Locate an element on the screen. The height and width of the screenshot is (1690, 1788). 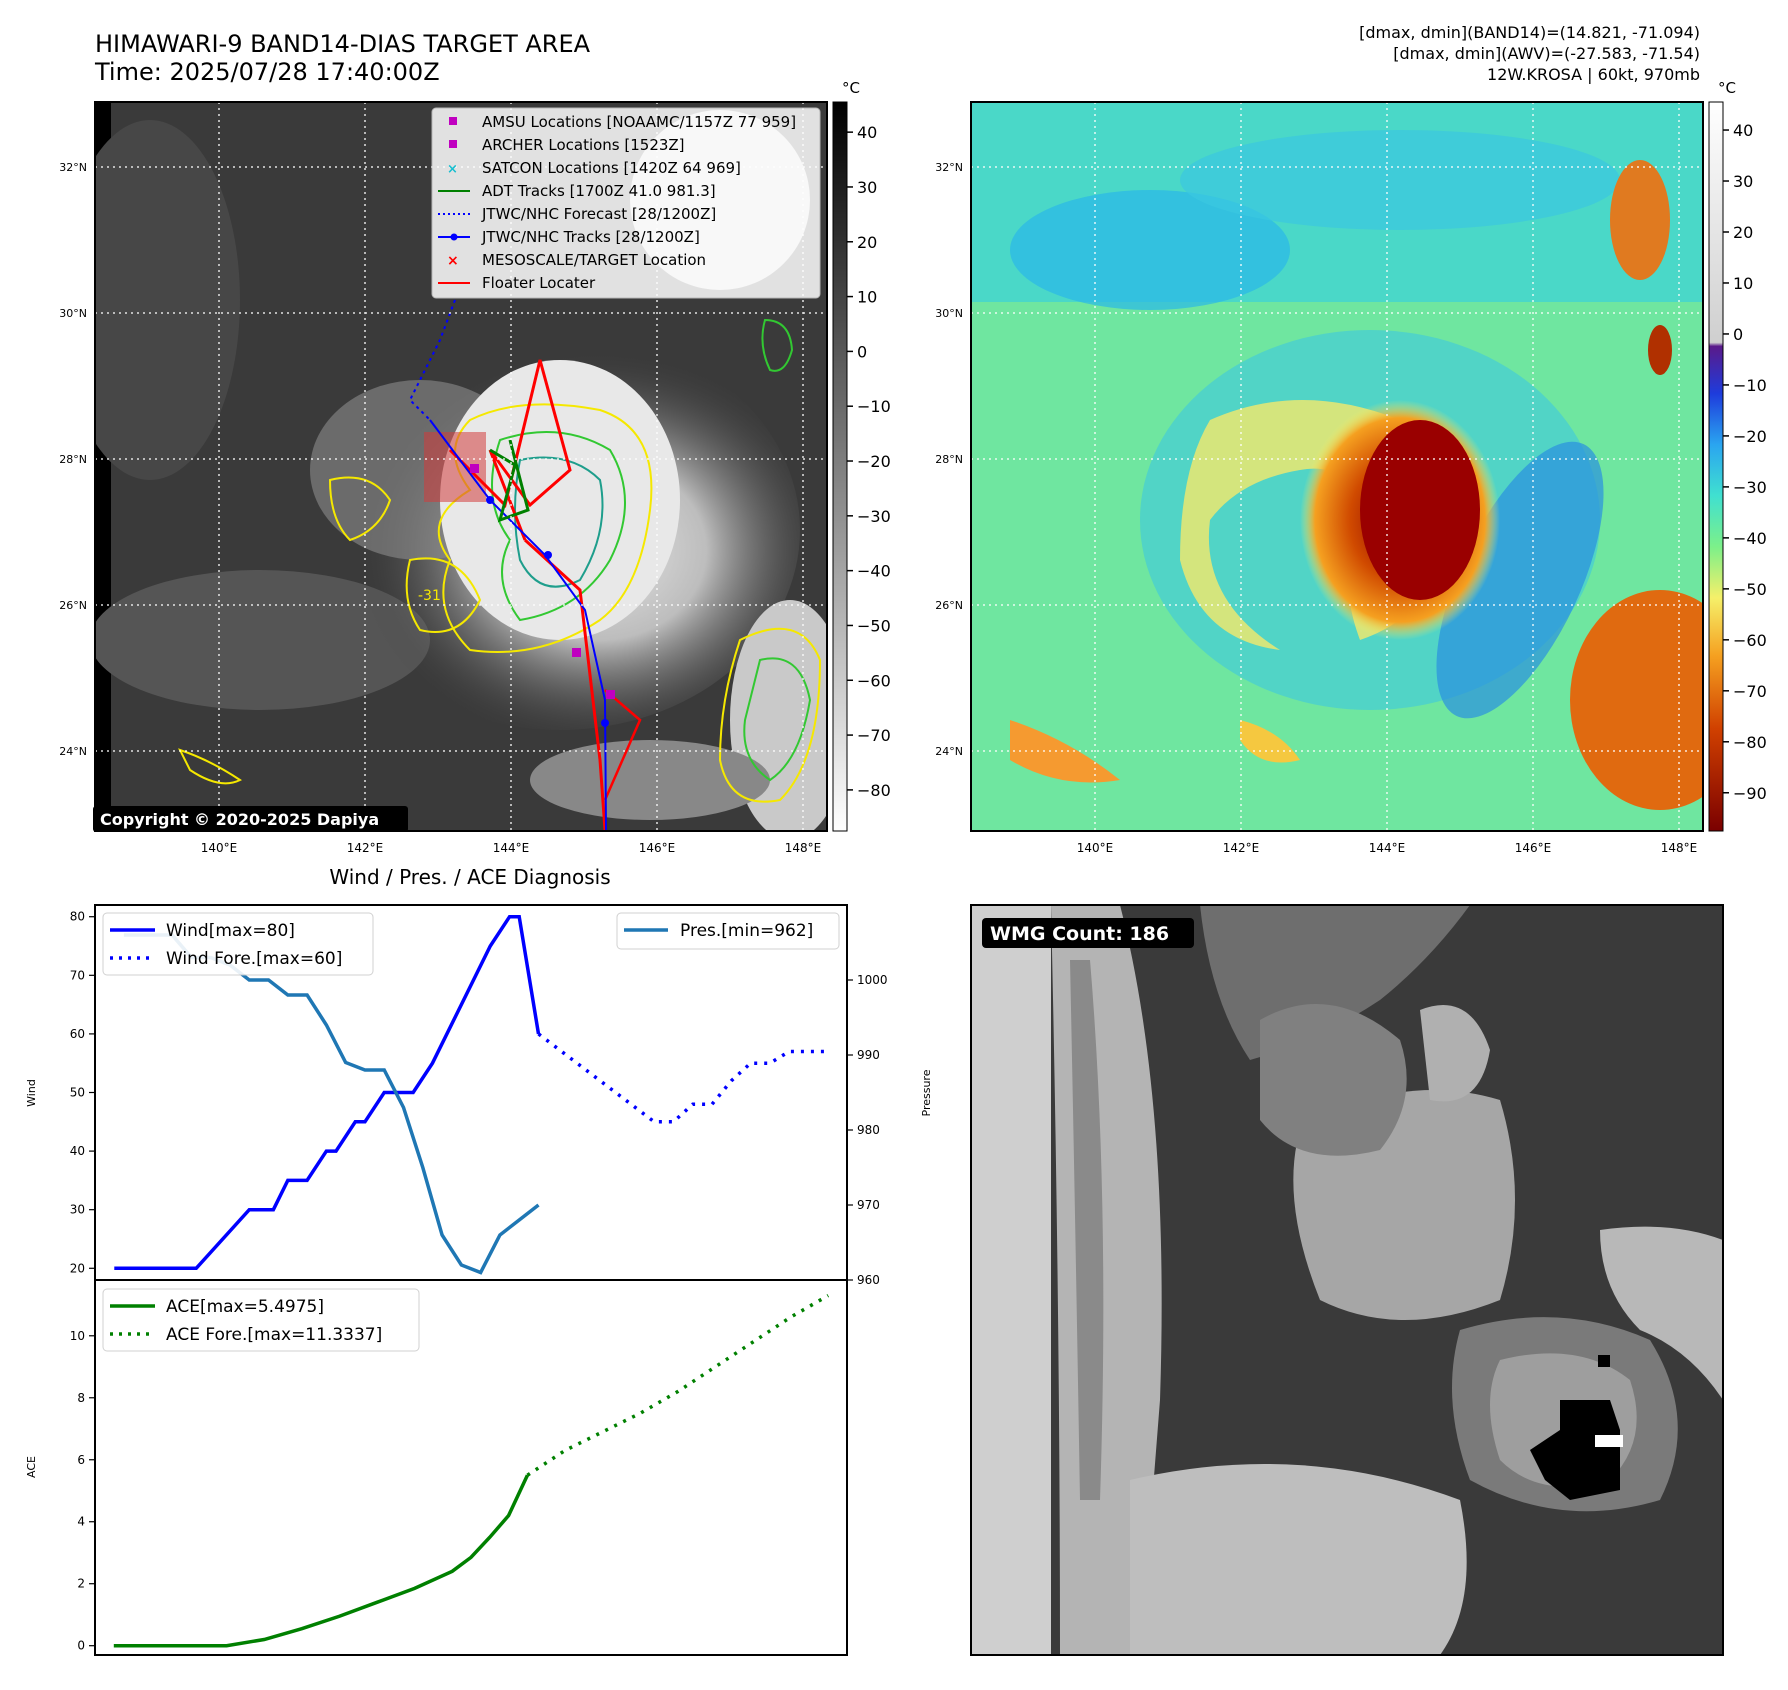
wmg-count-badge is located at coordinates (1088, 933).